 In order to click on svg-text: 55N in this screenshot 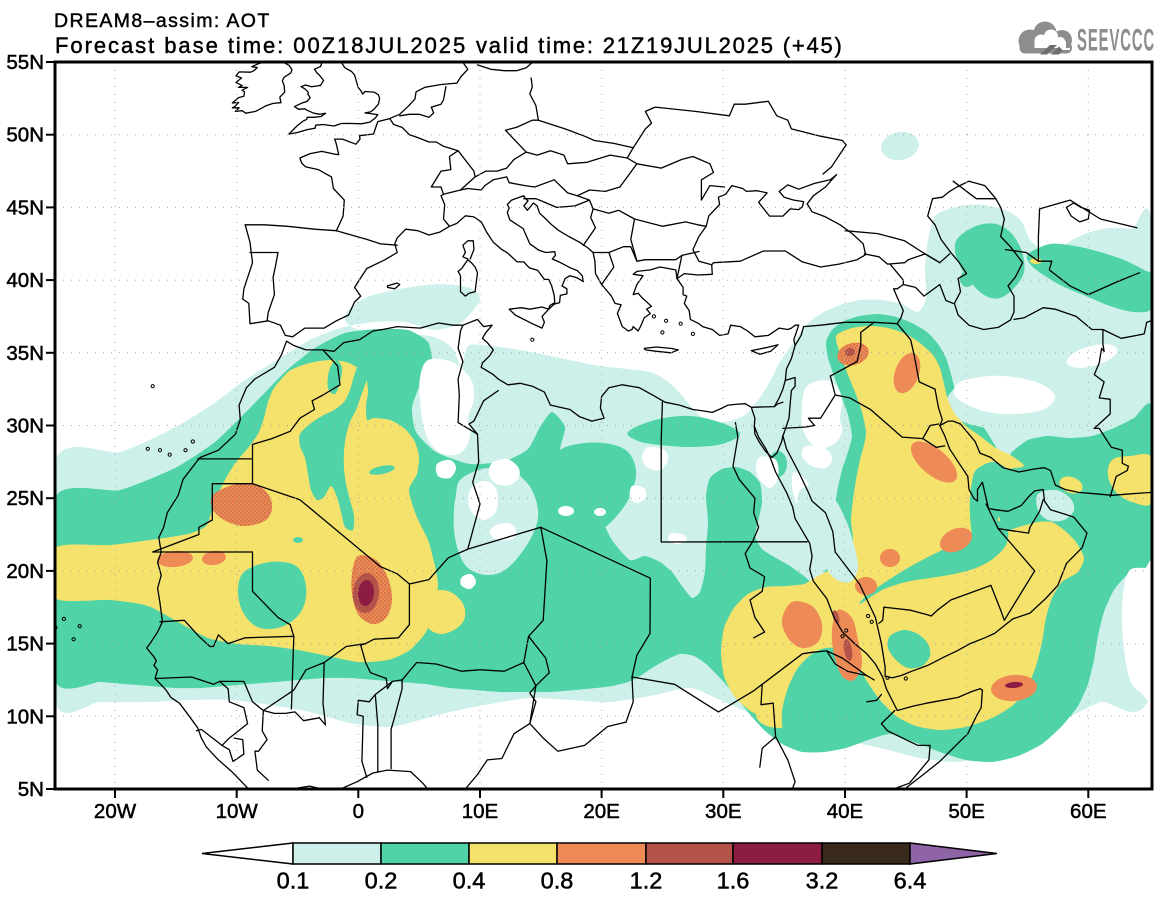, I will do `click(25, 62)`.